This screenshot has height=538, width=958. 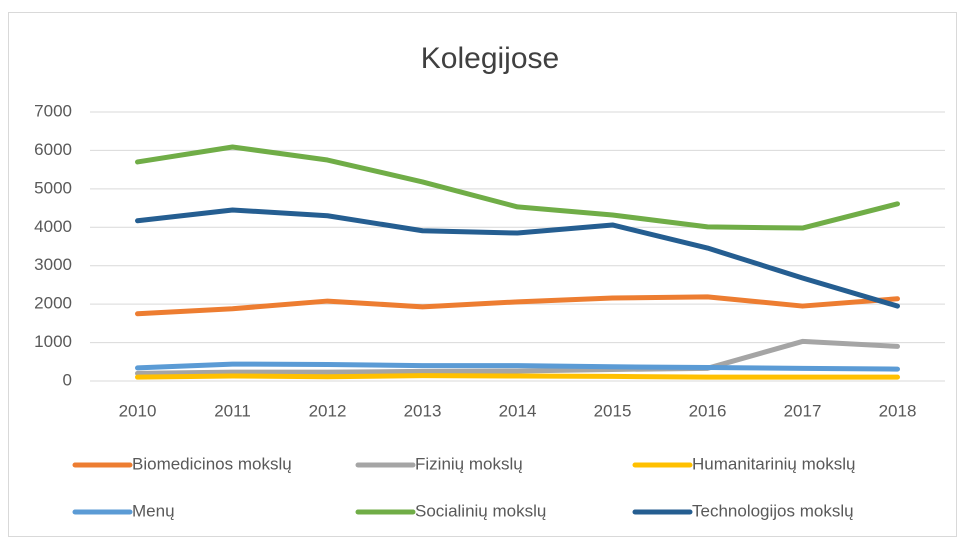 What do you see at coordinates (153, 510) in the screenshot?
I see `legend-label: Menų` at bounding box center [153, 510].